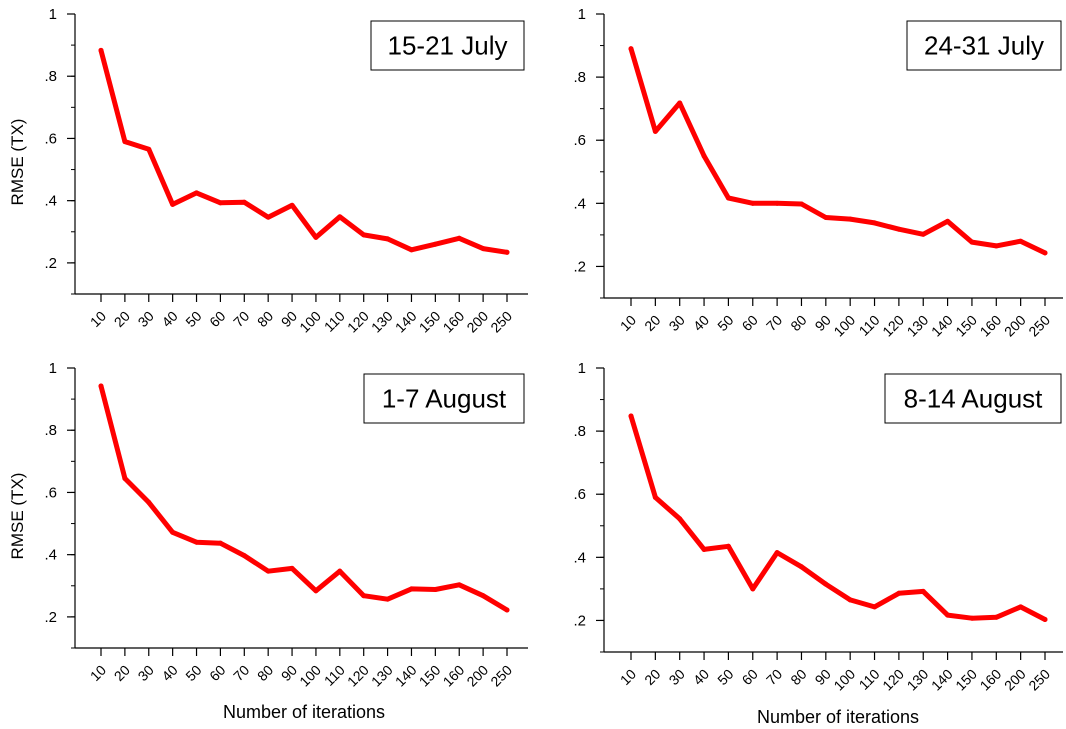 The height and width of the screenshot is (729, 1066). I want to click on panel-title: 1-7 August, so click(444, 399).